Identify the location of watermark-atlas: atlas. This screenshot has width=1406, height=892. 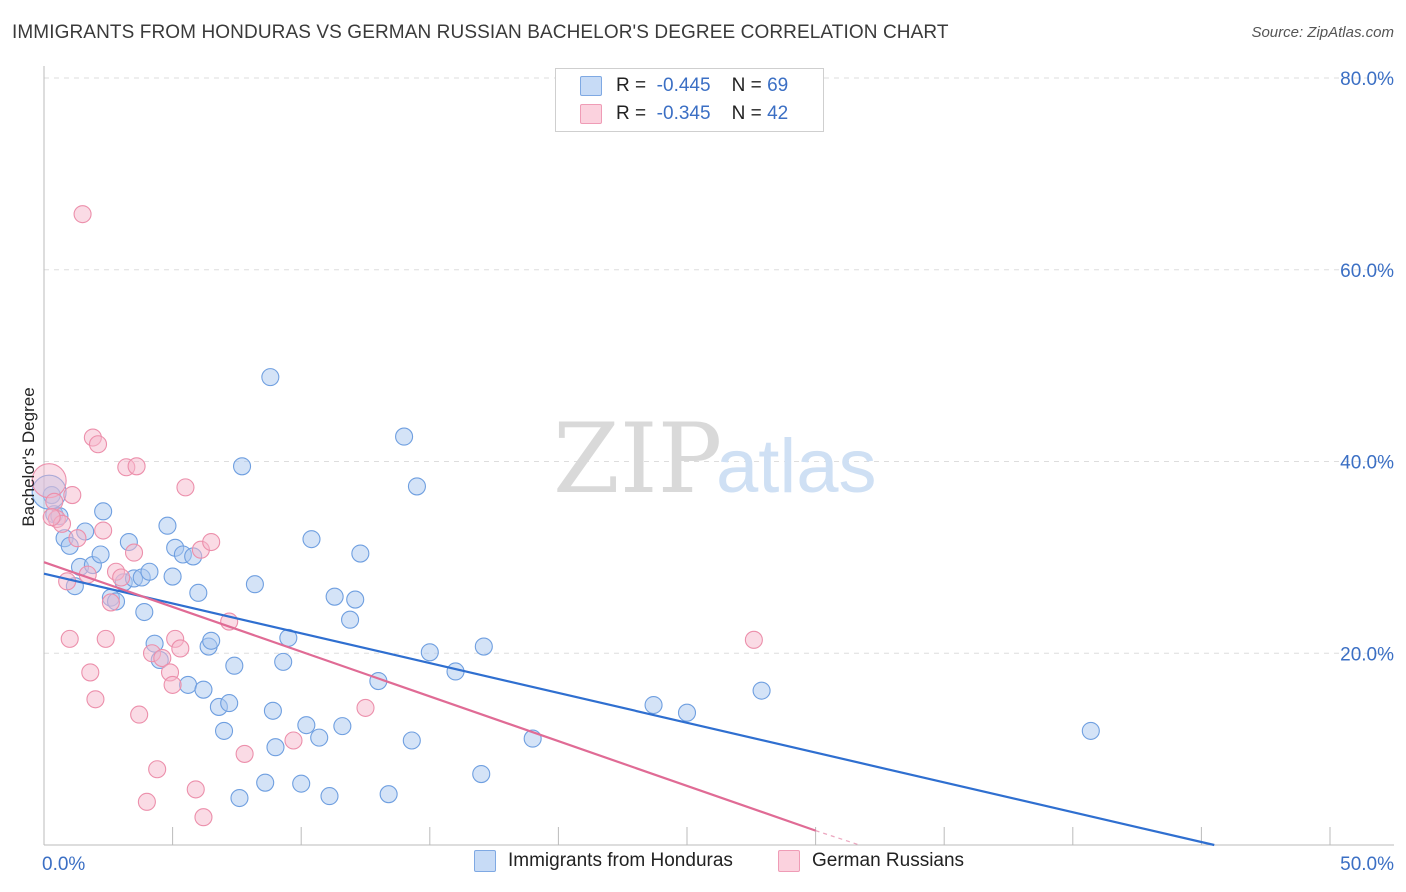
(796, 466).